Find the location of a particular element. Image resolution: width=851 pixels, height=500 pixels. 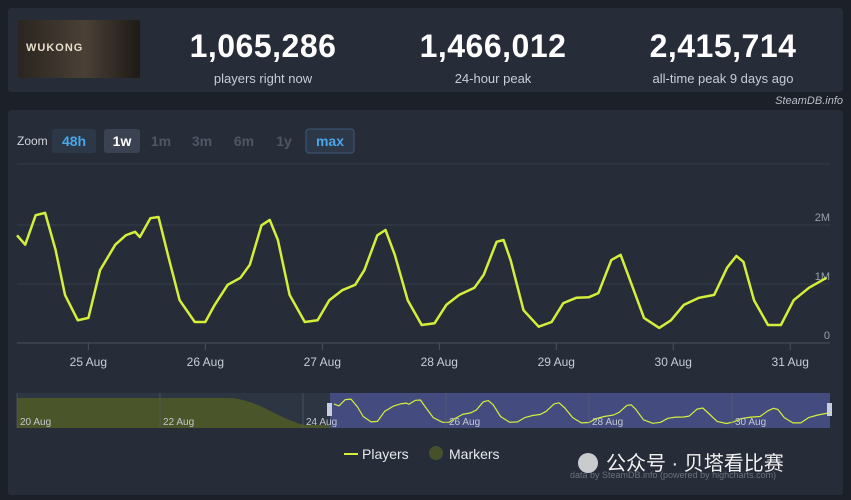

zoom-button: 6m is located at coordinates (244, 141).